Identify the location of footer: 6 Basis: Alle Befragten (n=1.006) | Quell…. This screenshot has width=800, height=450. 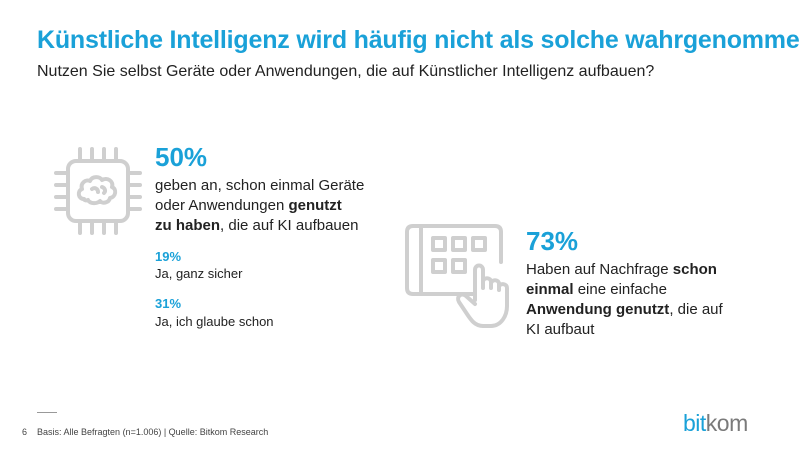
(145, 432).